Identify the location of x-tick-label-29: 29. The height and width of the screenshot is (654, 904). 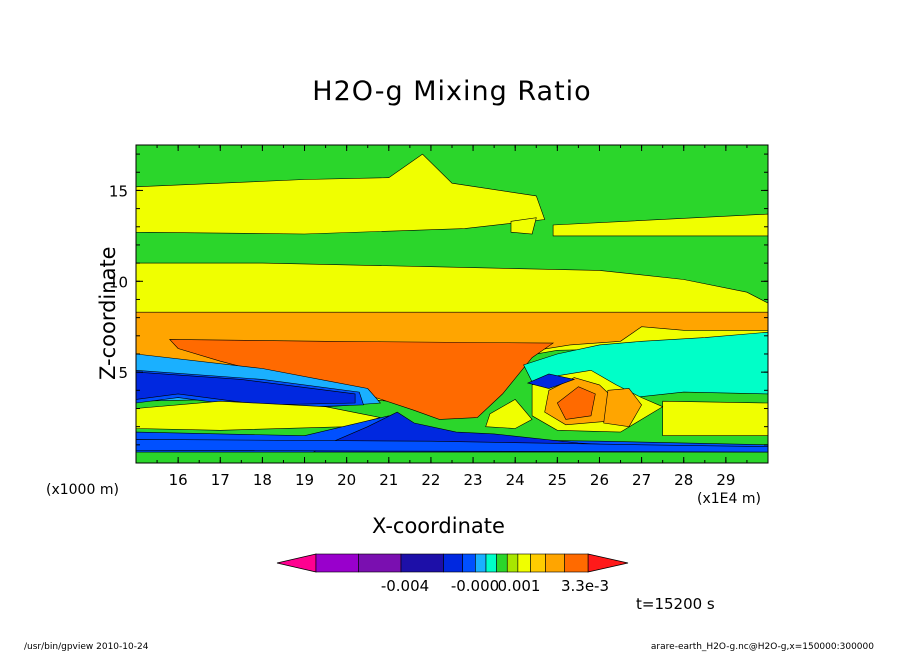
(725, 480).